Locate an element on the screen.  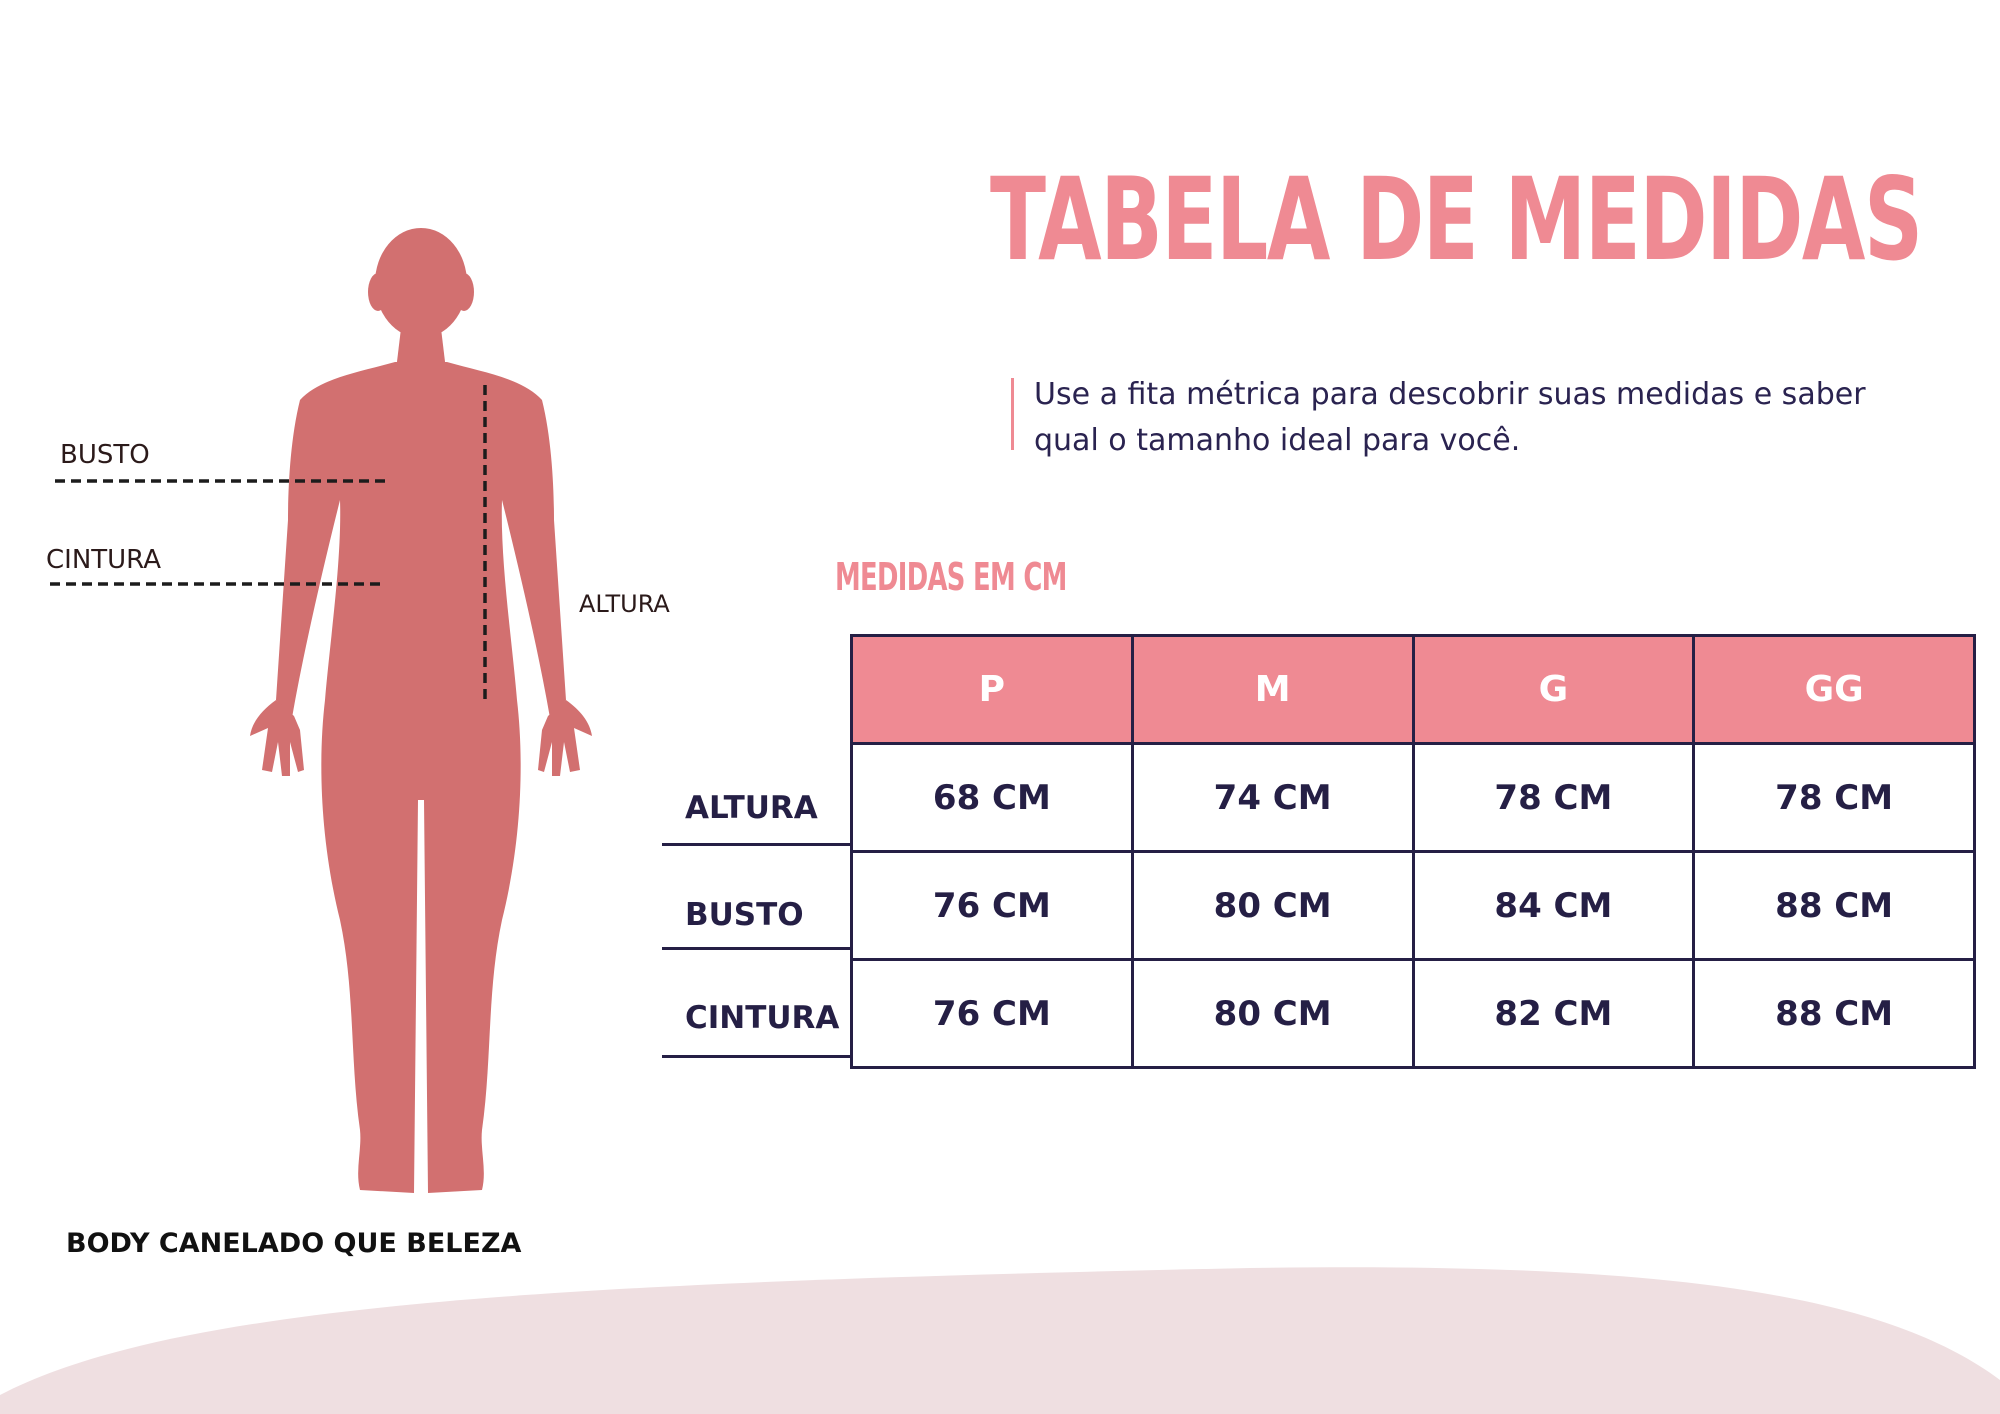
page-title: TABELA DE MEDIDAS is located at coordinates (1456, 219).